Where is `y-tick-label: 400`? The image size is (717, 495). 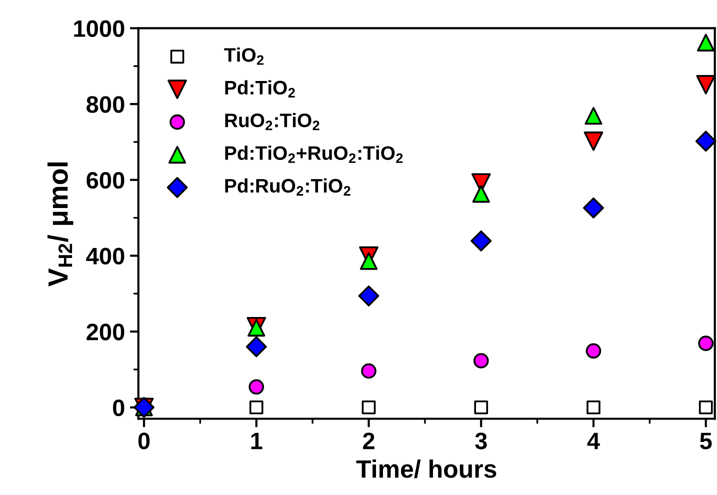
y-tick-label: 400 is located at coordinates (105, 256).